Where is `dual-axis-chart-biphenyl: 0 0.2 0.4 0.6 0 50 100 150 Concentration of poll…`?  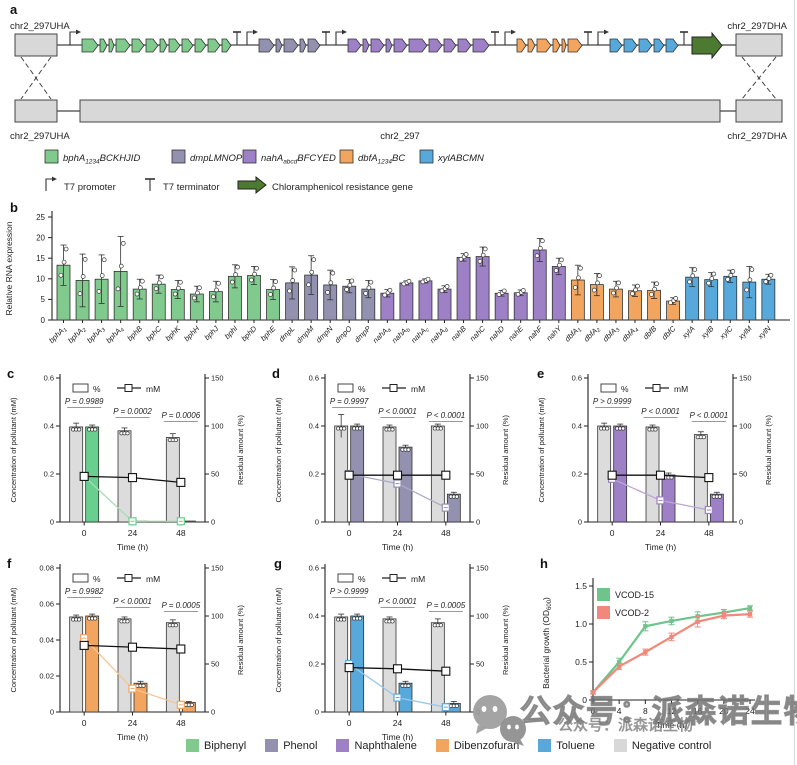
dual-axis-chart-biphenyl: 0 0.2 0.4 0.6 0 50 100 150 Concentration of poll… is located at coordinates (127, 463).